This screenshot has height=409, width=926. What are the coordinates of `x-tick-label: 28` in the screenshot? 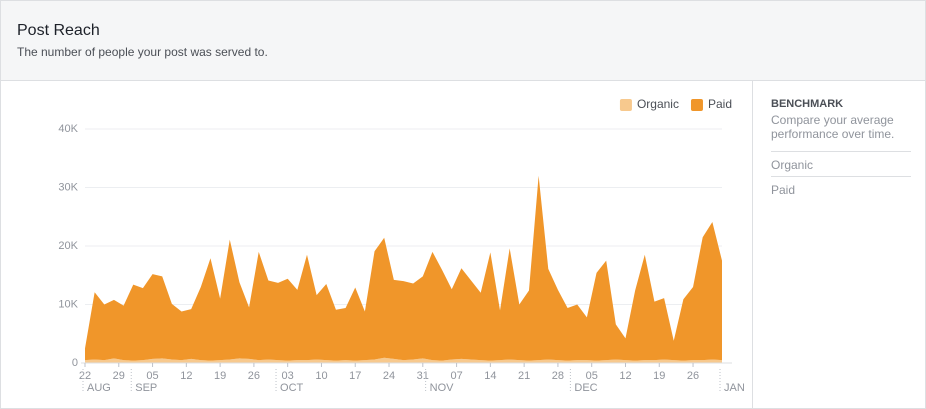 It's located at (558, 376).